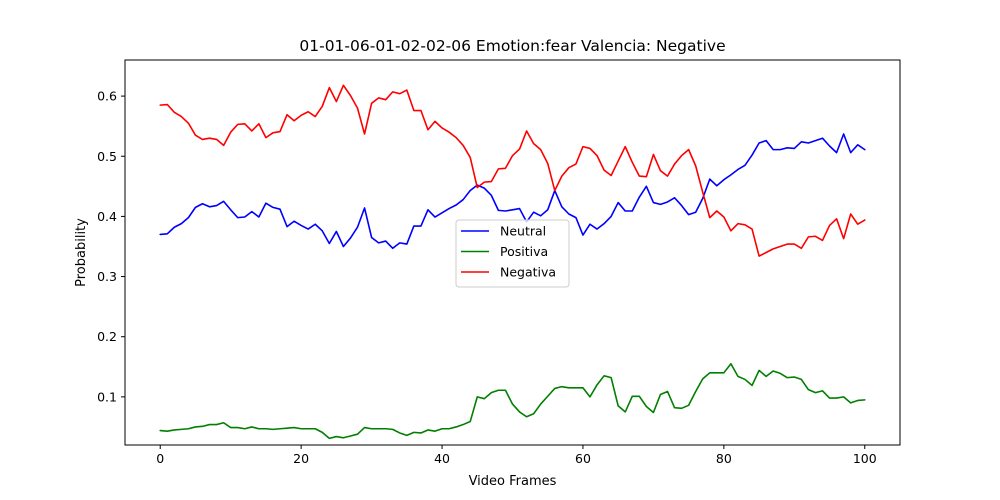 This screenshot has height=500, width=1000. Describe the element at coordinates (107, 276) in the screenshot. I see `y-tick-label: 0.3` at that location.